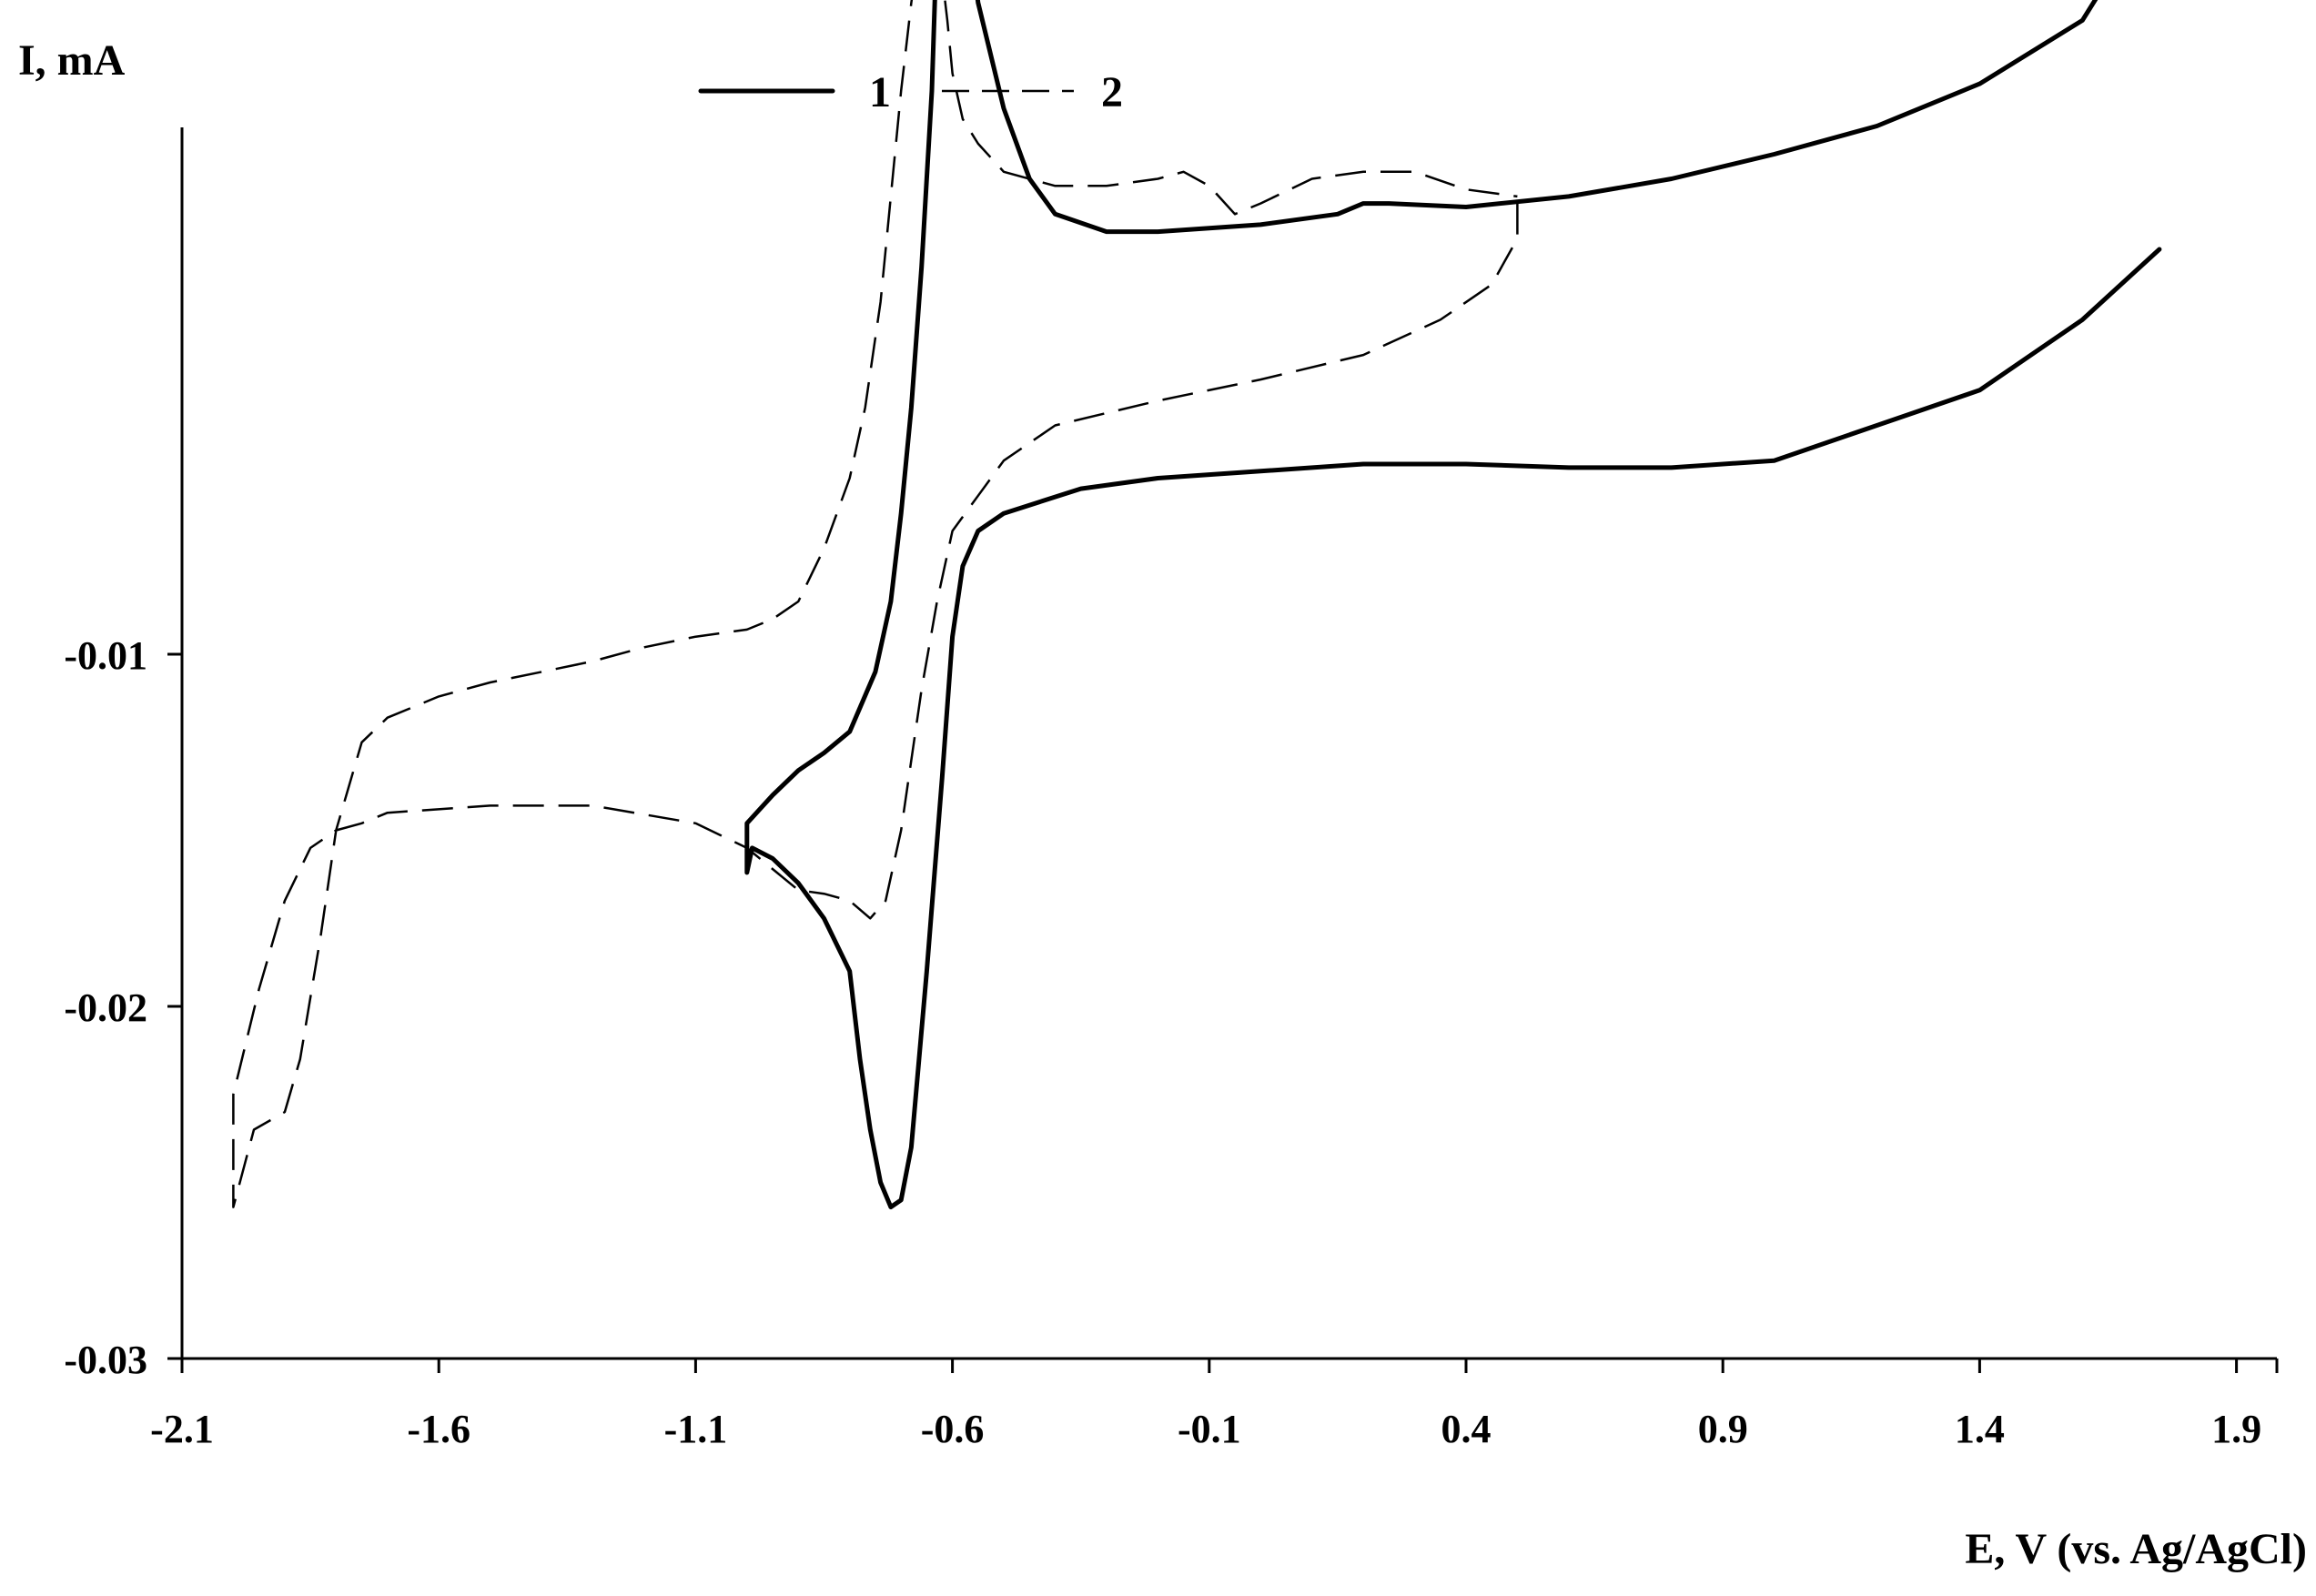 This screenshot has height=1596, width=2316. Describe the element at coordinates (953, 1429) in the screenshot. I see `x-tick-label: -0.6` at that location.